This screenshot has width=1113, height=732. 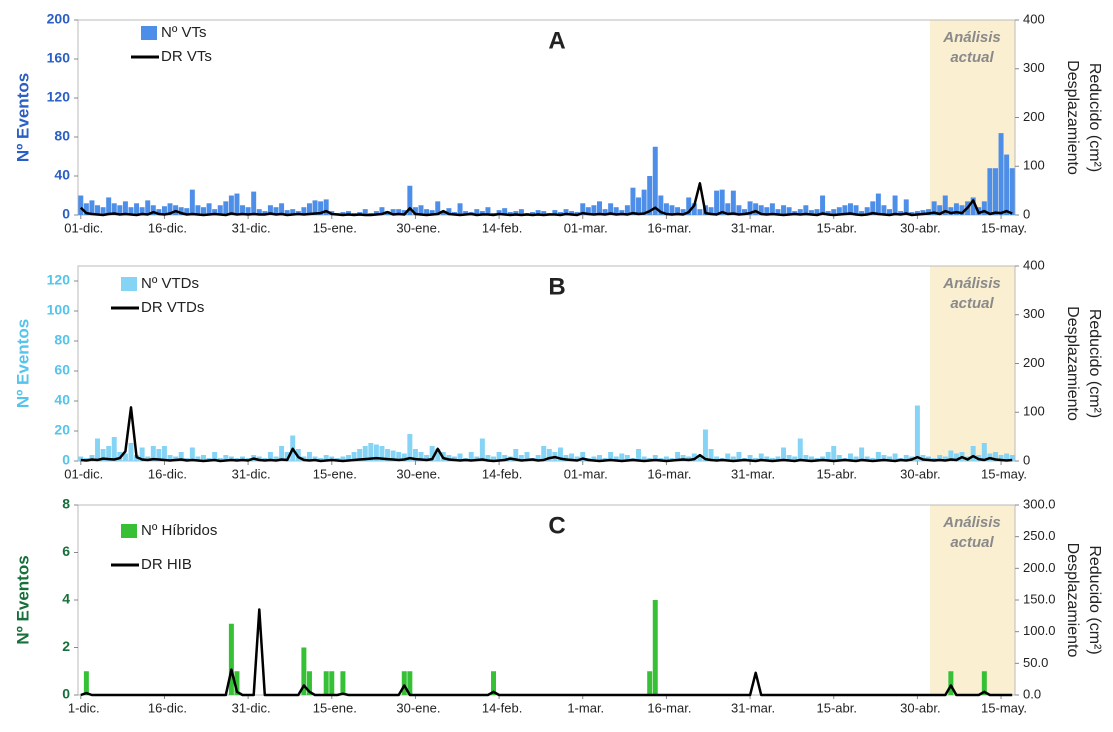 I want to click on legend-swatch, so click(x=129, y=284).